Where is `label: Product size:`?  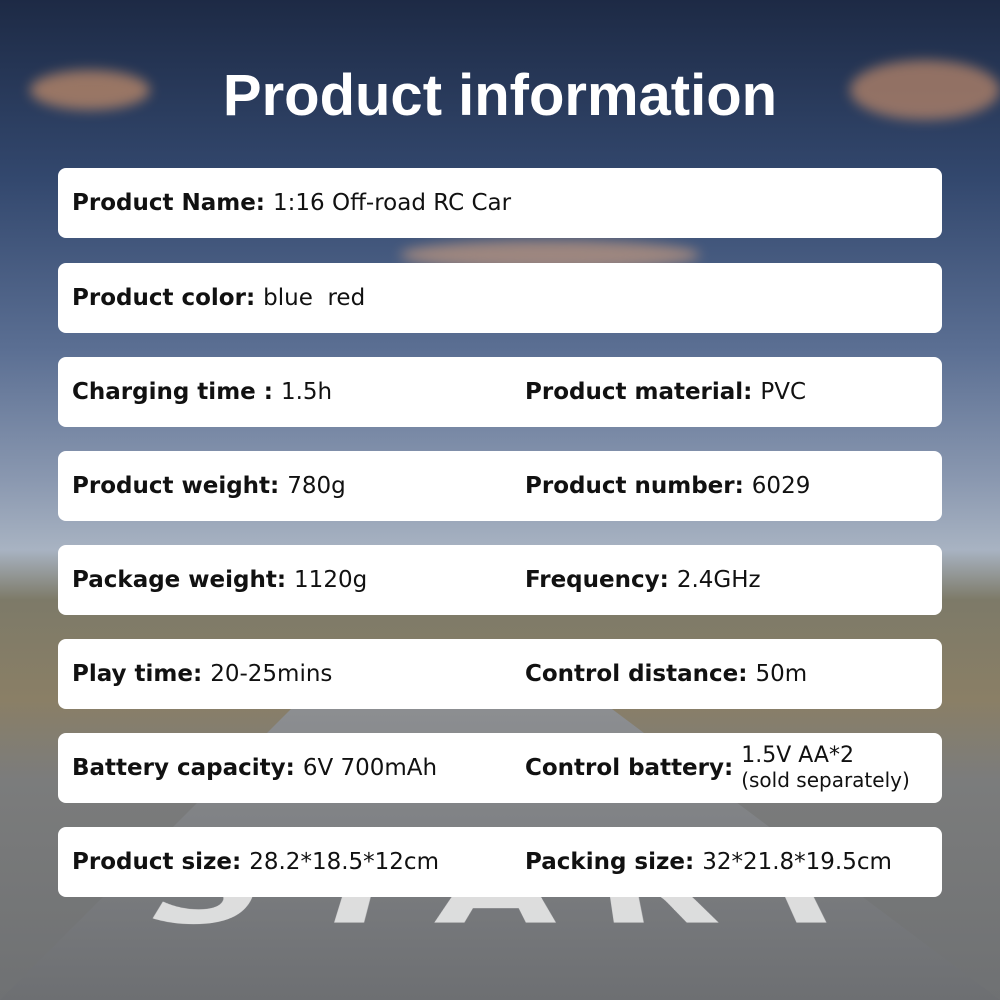
label: Product size: is located at coordinates (157, 862).